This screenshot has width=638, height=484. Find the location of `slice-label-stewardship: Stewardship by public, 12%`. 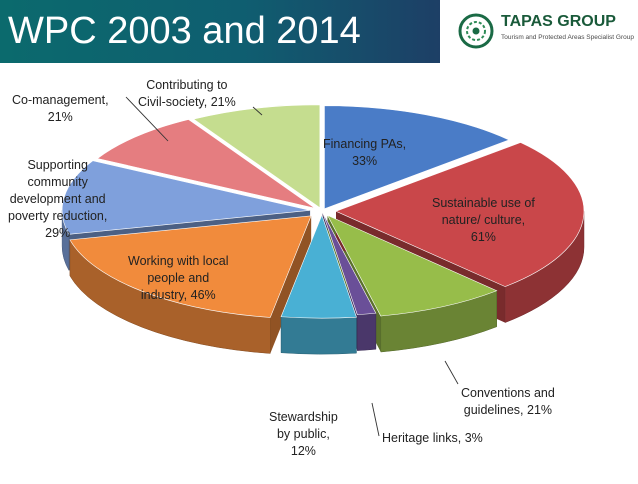

slice-label-stewardship: Stewardship by public, 12% is located at coordinates (303, 434).